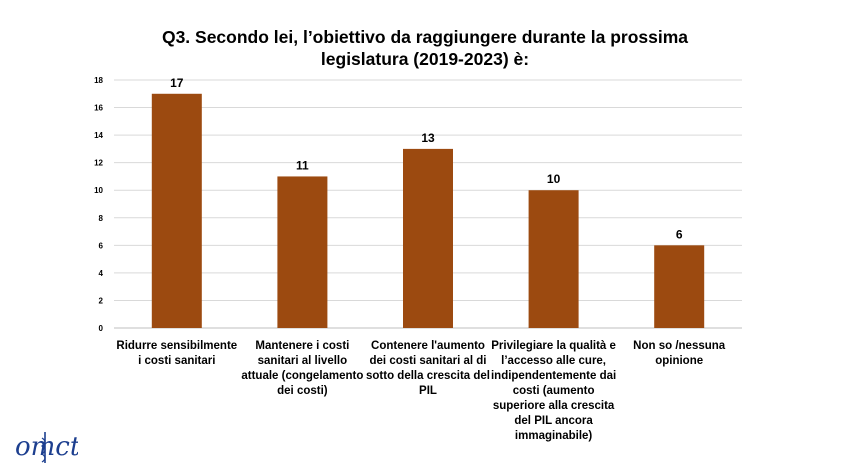 The image size is (850, 475). What do you see at coordinates (98, 80) in the screenshot?
I see `y-tick-label: 18` at bounding box center [98, 80].